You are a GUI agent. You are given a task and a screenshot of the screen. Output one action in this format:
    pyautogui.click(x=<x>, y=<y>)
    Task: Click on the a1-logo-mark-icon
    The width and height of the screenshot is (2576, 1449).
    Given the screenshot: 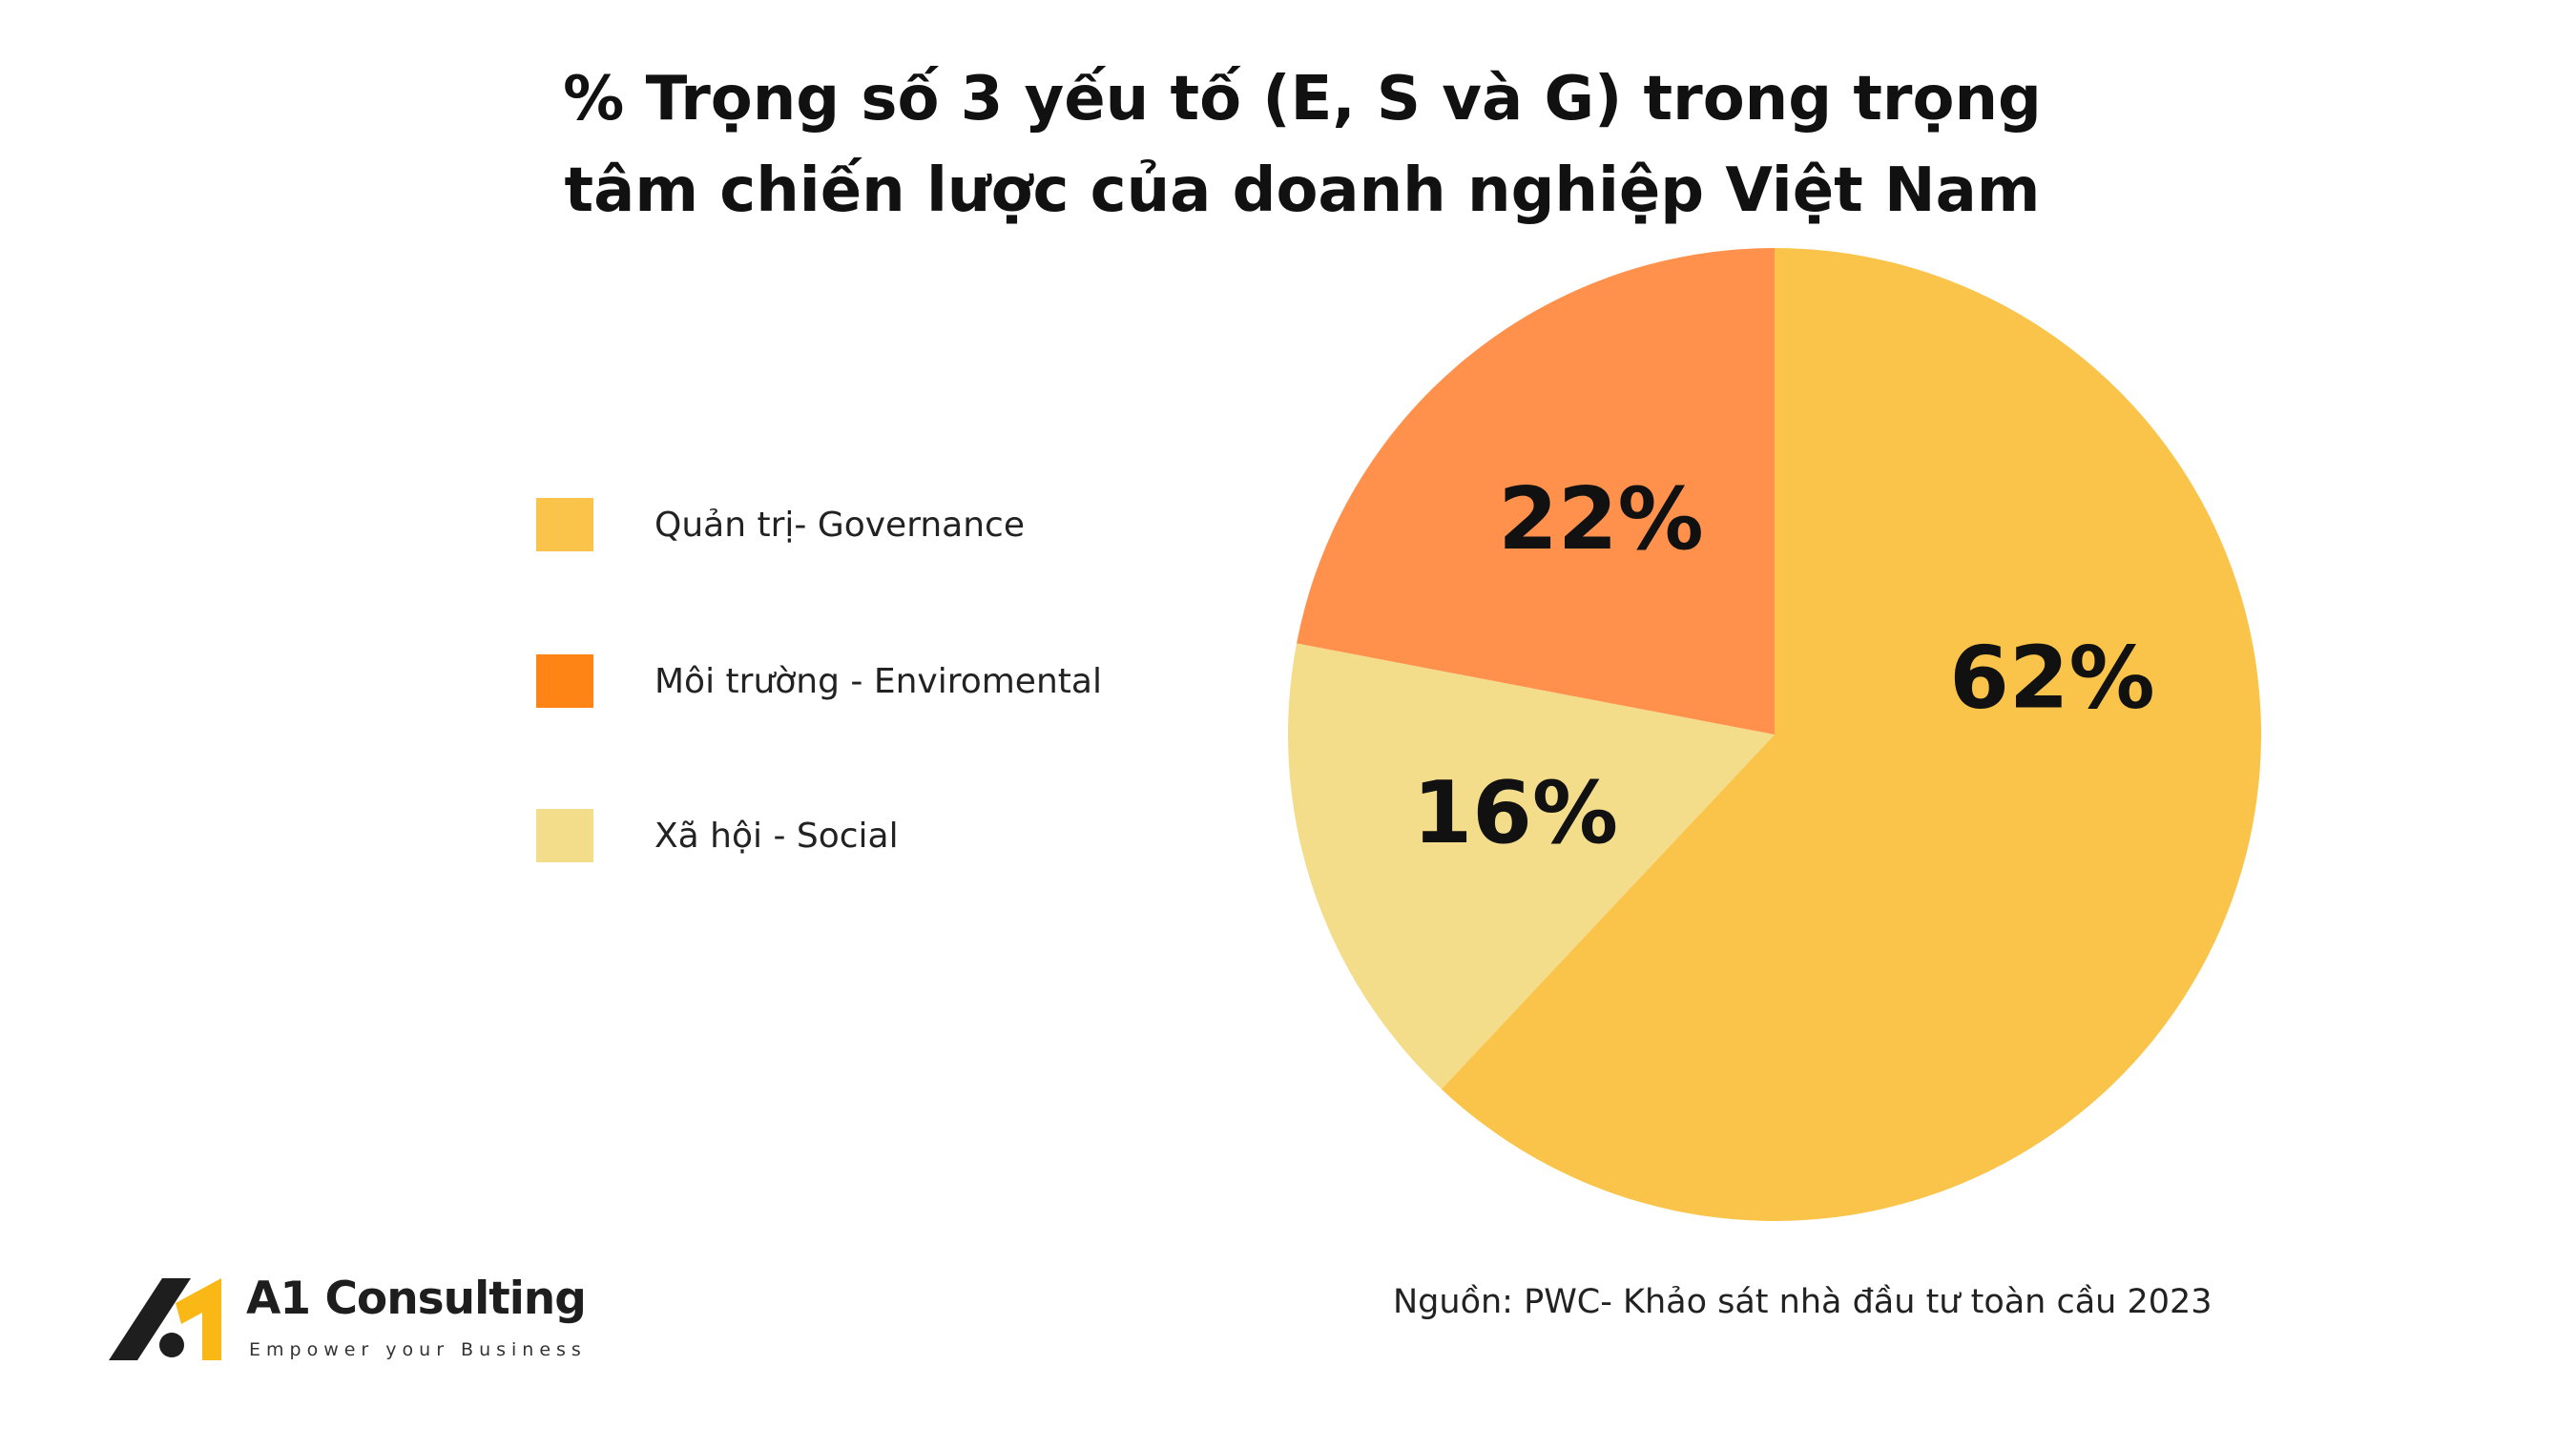 What is the action you would take?
    pyautogui.click(x=165, y=1319)
    